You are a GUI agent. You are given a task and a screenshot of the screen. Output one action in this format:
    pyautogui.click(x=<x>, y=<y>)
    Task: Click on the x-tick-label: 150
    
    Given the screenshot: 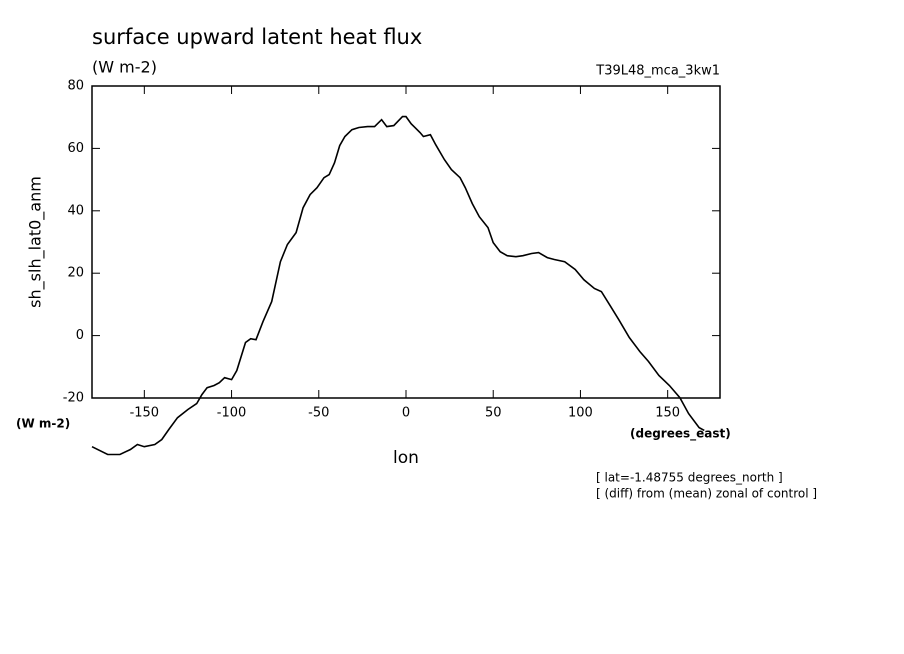 What is the action you would take?
    pyautogui.click(x=667, y=413)
    